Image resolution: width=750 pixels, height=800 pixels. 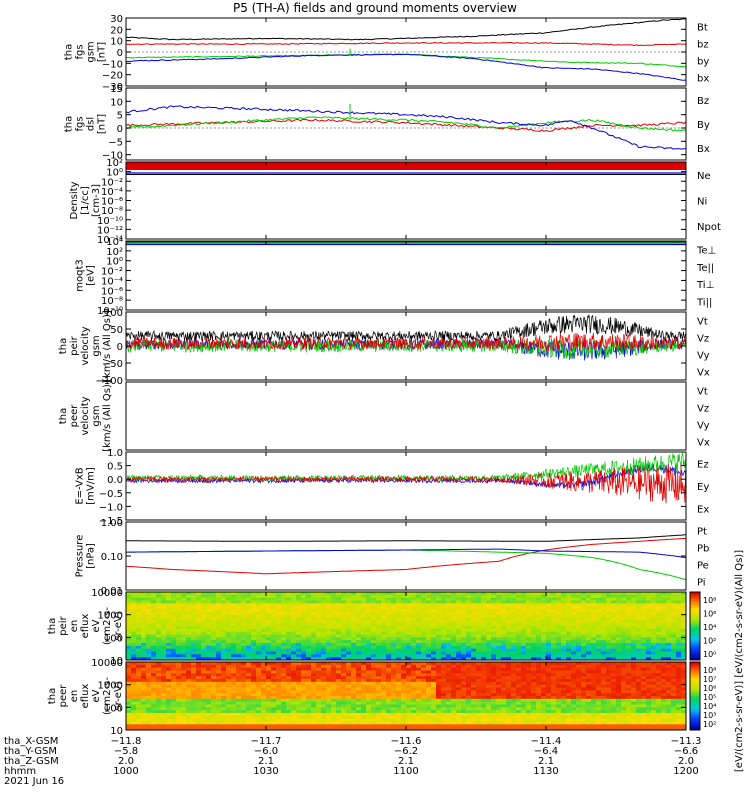 What do you see at coordinates (85, 416) in the screenshot?
I see `y-axis-label-6: tha peer velocity gsm [km/s (All Qs)]` at bounding box center [85, 416].